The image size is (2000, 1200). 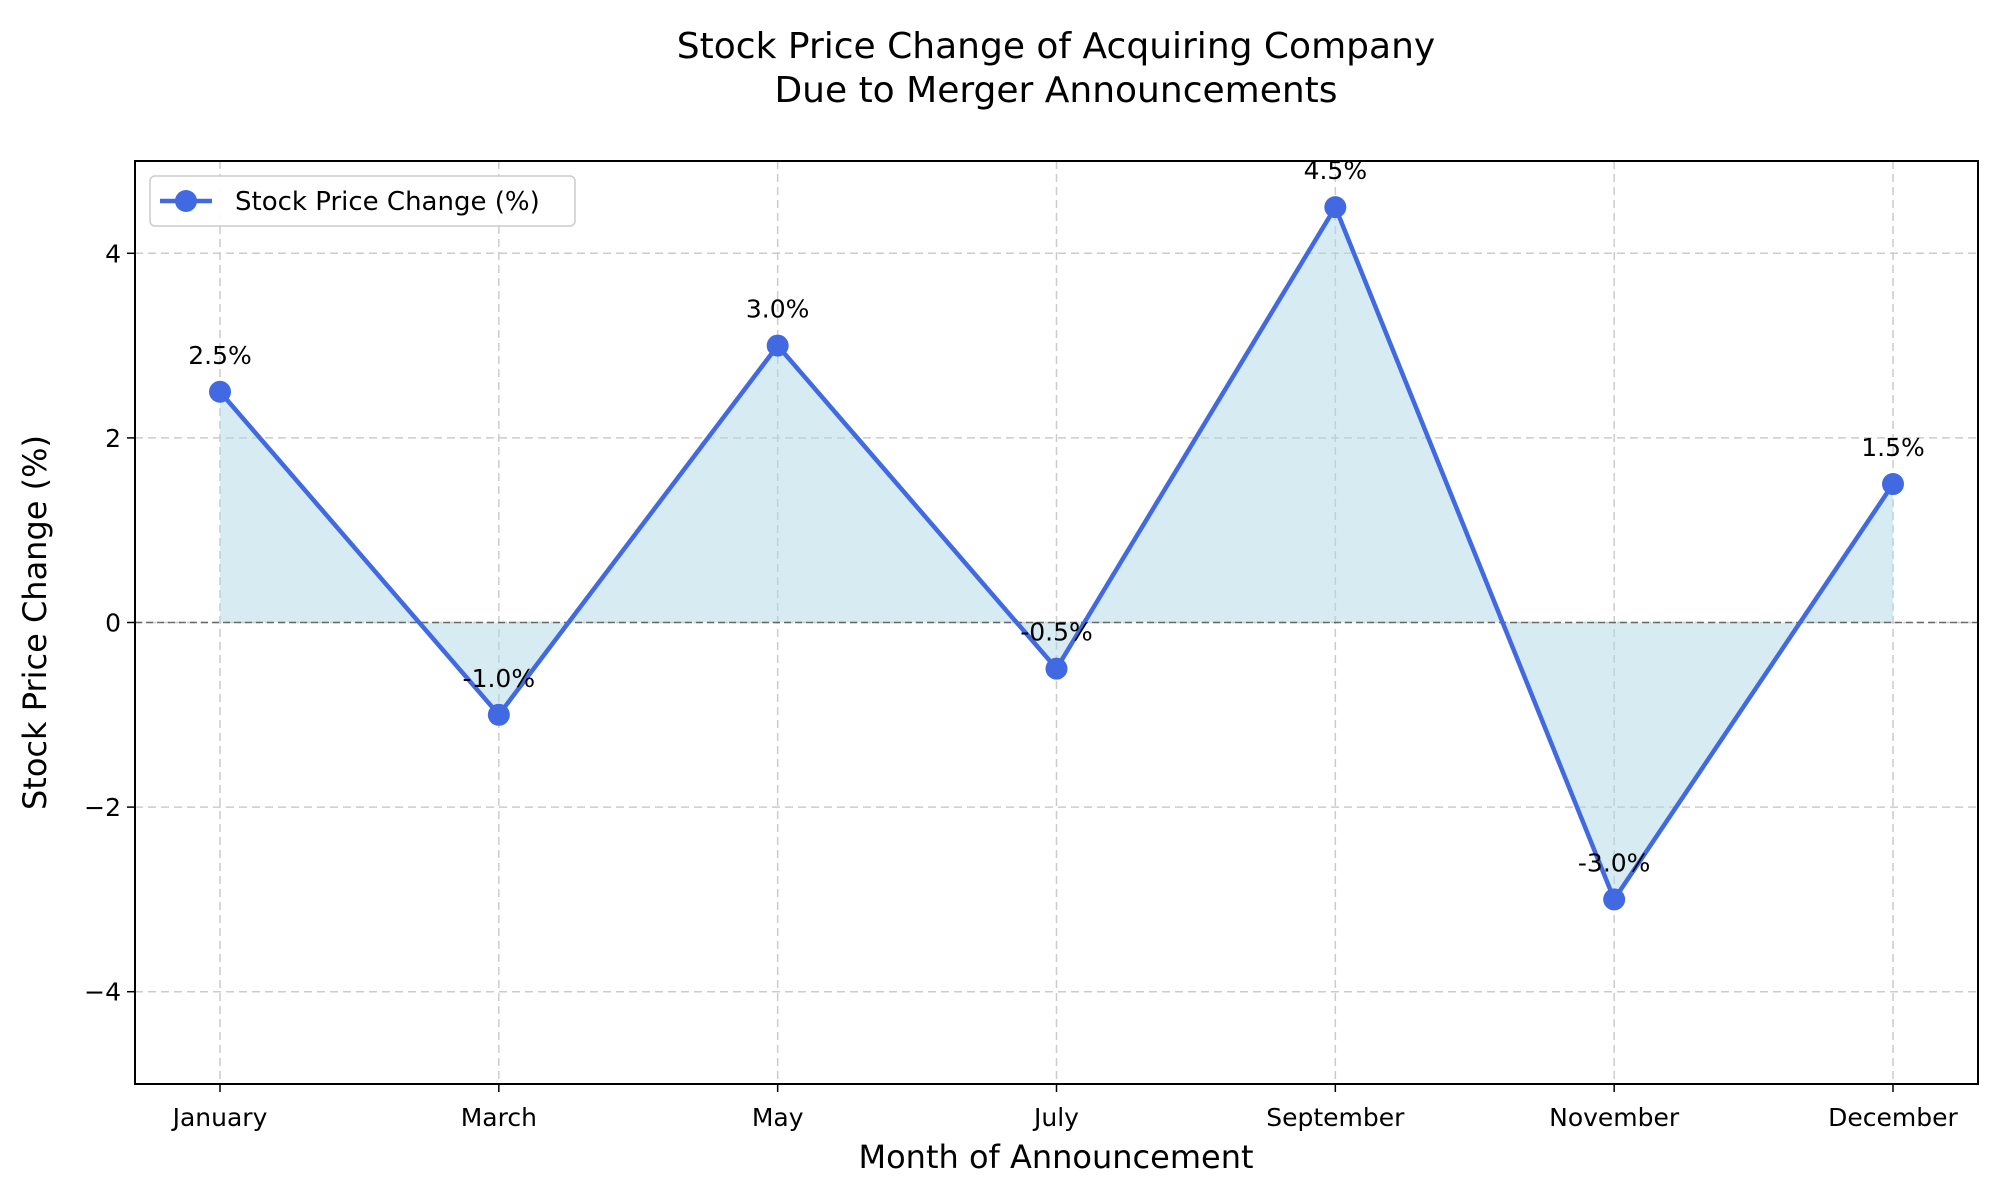 What do you see at coordinates (499, 678) in the screenshot?
I see `data-label: -1.0%` at bounding box center [499, 678].